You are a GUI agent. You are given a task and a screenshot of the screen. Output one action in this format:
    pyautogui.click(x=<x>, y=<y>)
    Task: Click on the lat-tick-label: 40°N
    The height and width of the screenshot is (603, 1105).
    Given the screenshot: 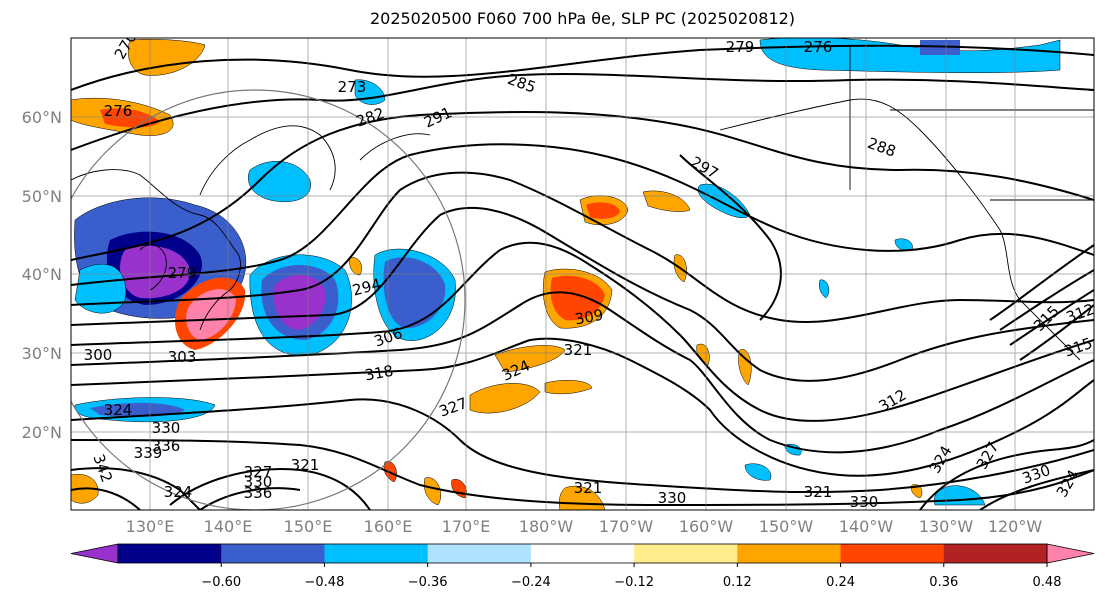 What is the action you would take?
    pyautogui.click(x=42, y=274)
    